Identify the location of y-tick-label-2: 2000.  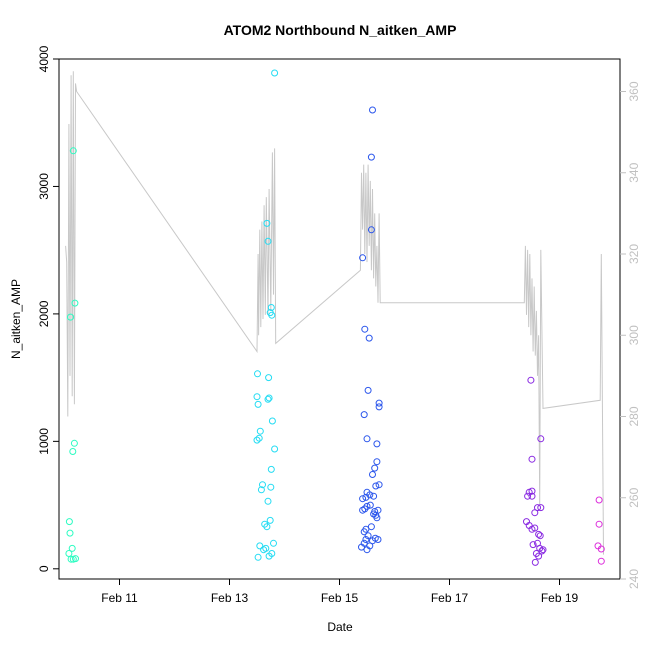
(44, 313).